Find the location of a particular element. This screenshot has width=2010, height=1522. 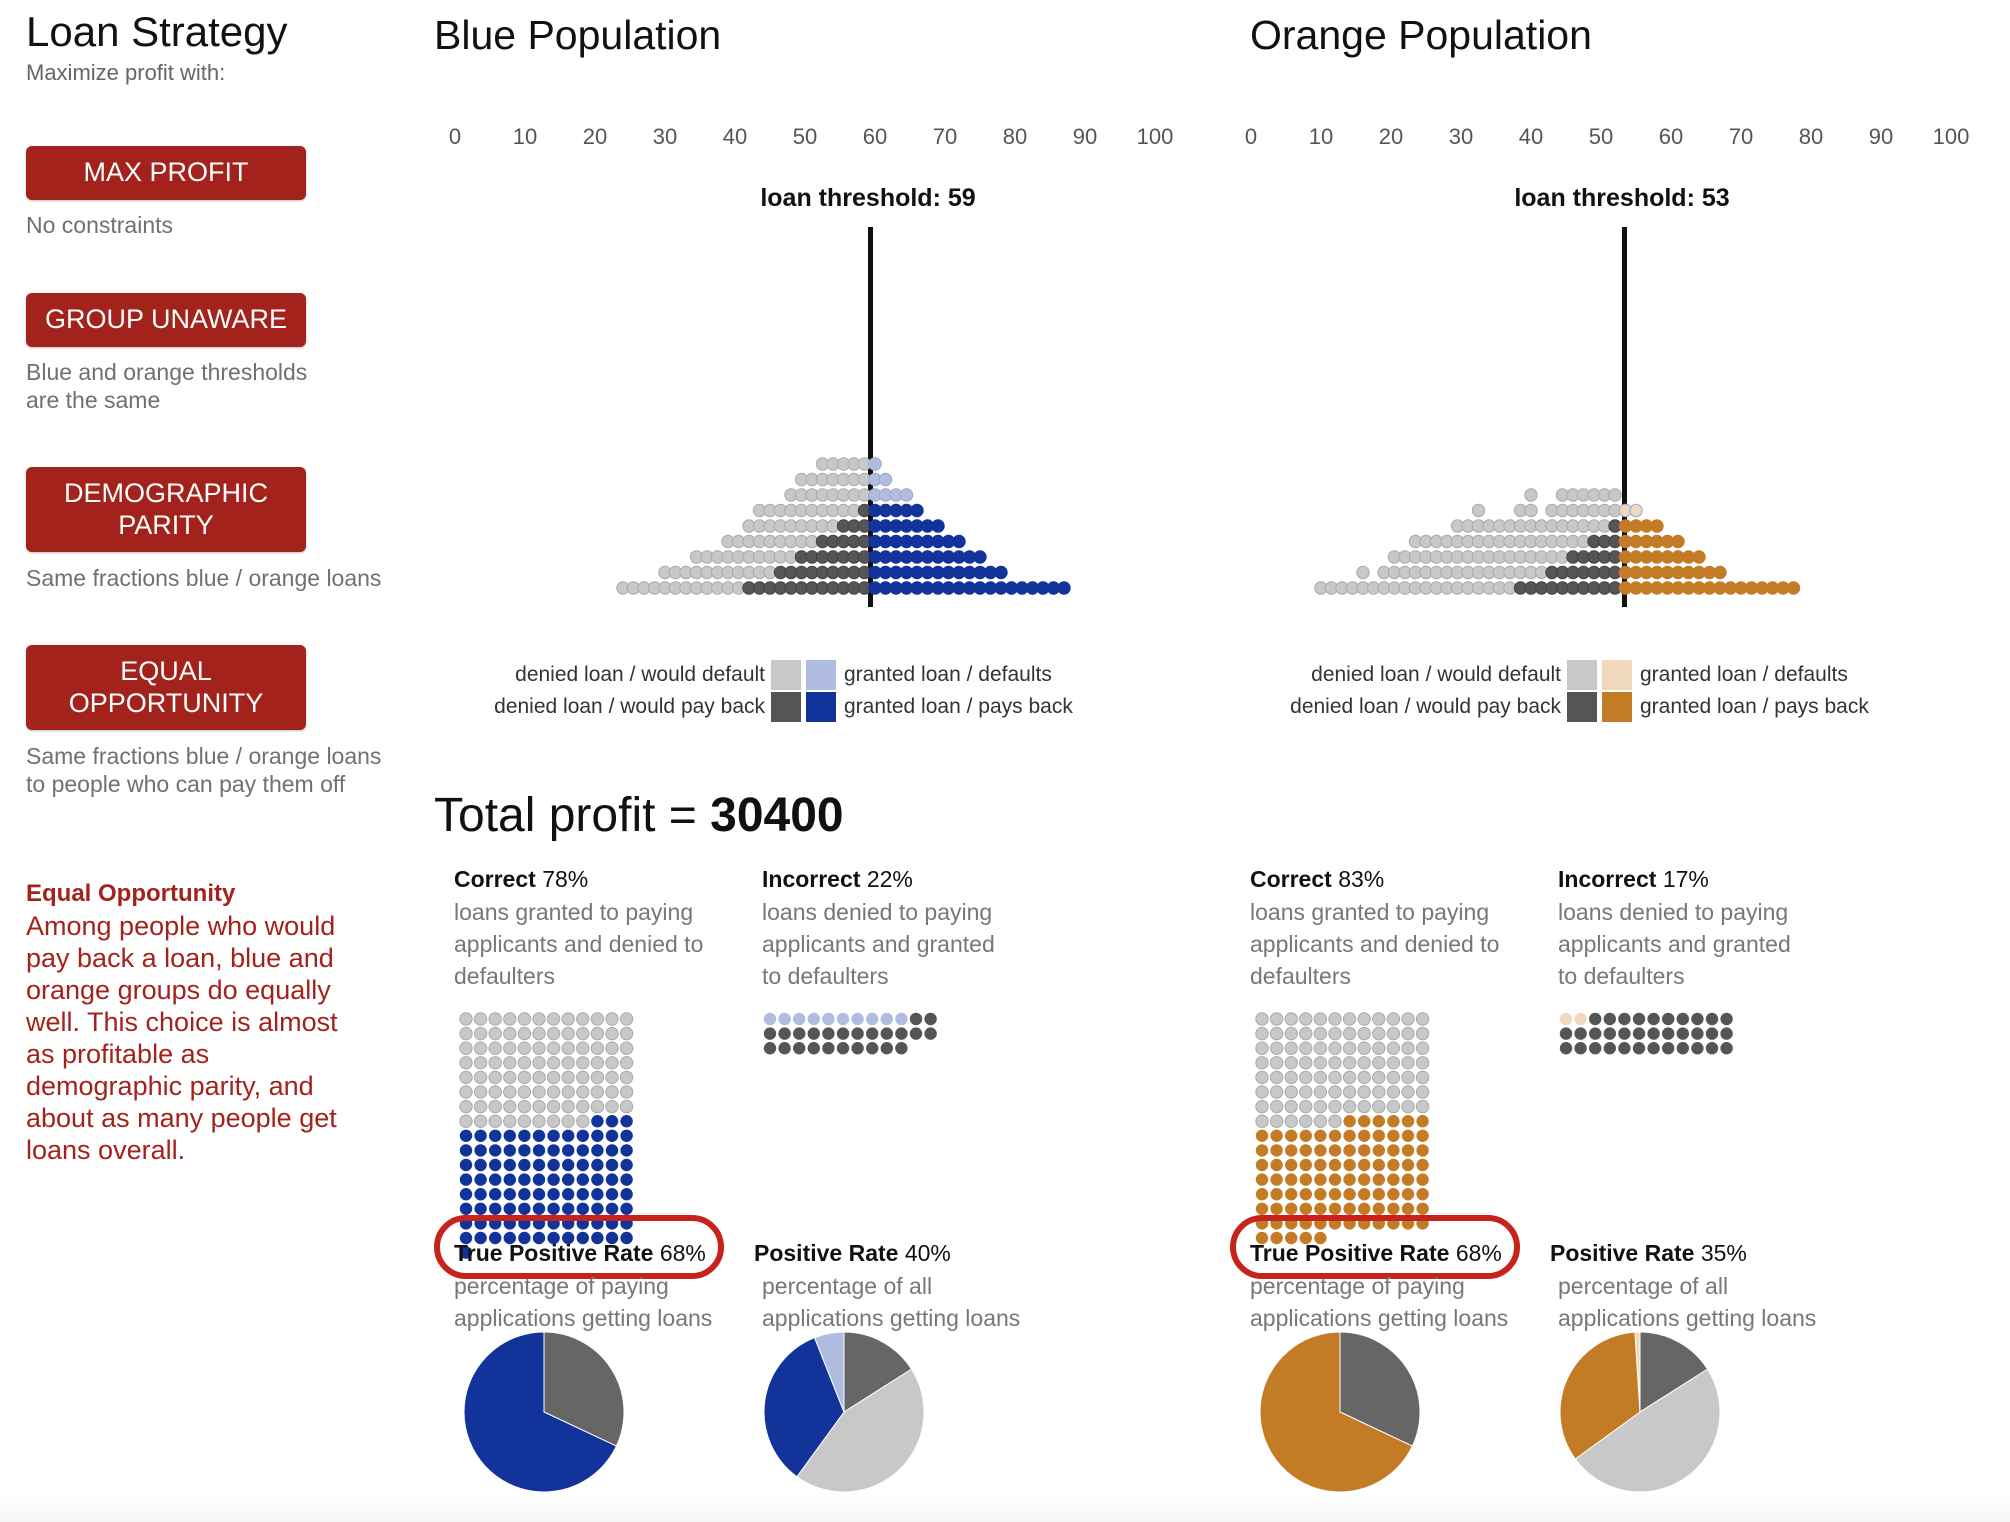

blue-threshold-handle is located at coordinates (870, 417).